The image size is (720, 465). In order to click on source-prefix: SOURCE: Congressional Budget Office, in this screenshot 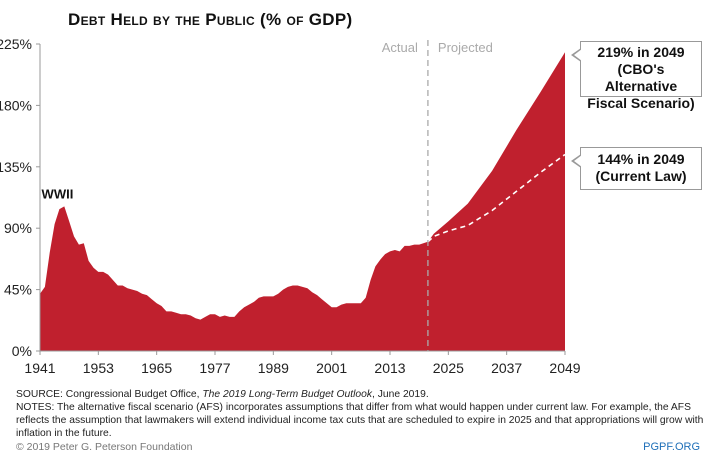, I will do `click(109, 394)`.